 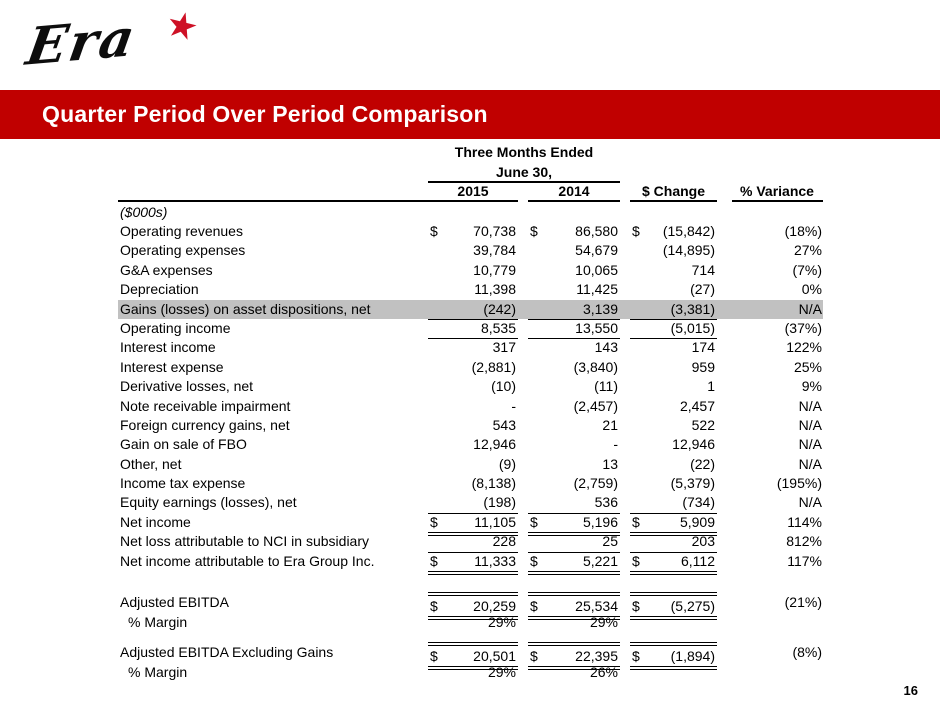 What do you see at coordinates (495, 521) in the screenshot?
I see `value: 11,105` at bounding box center [495, 521].